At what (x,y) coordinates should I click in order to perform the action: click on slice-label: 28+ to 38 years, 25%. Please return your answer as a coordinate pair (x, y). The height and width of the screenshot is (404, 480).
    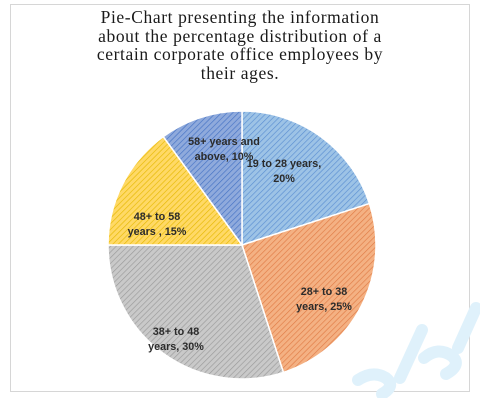
    Looking at the image, I should click on (324, 299).